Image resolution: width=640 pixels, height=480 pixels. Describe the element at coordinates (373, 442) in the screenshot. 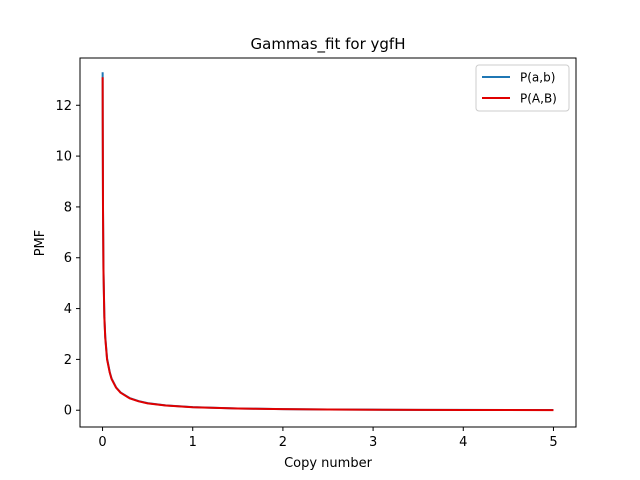

I see `x-tick-label: 3` at that location.